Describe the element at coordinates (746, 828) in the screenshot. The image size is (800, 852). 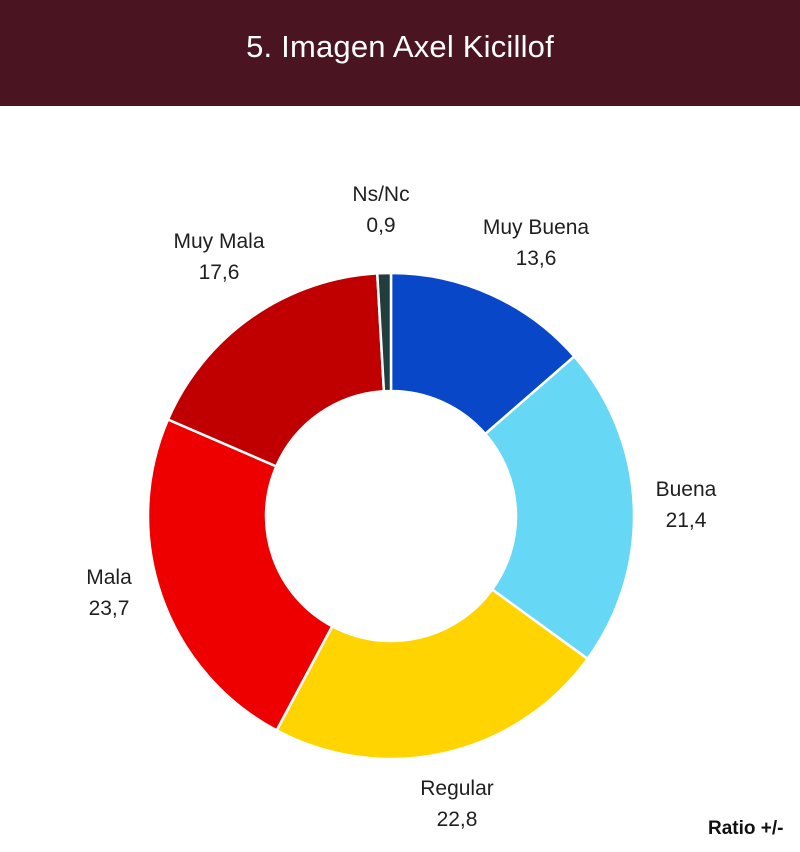
I see `ratio-note: Ratio +/-` at that location.